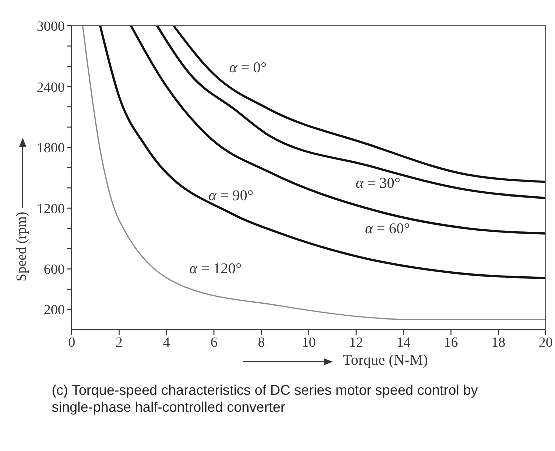  I want to click on x-tick-label: 8, so click(262, 343).